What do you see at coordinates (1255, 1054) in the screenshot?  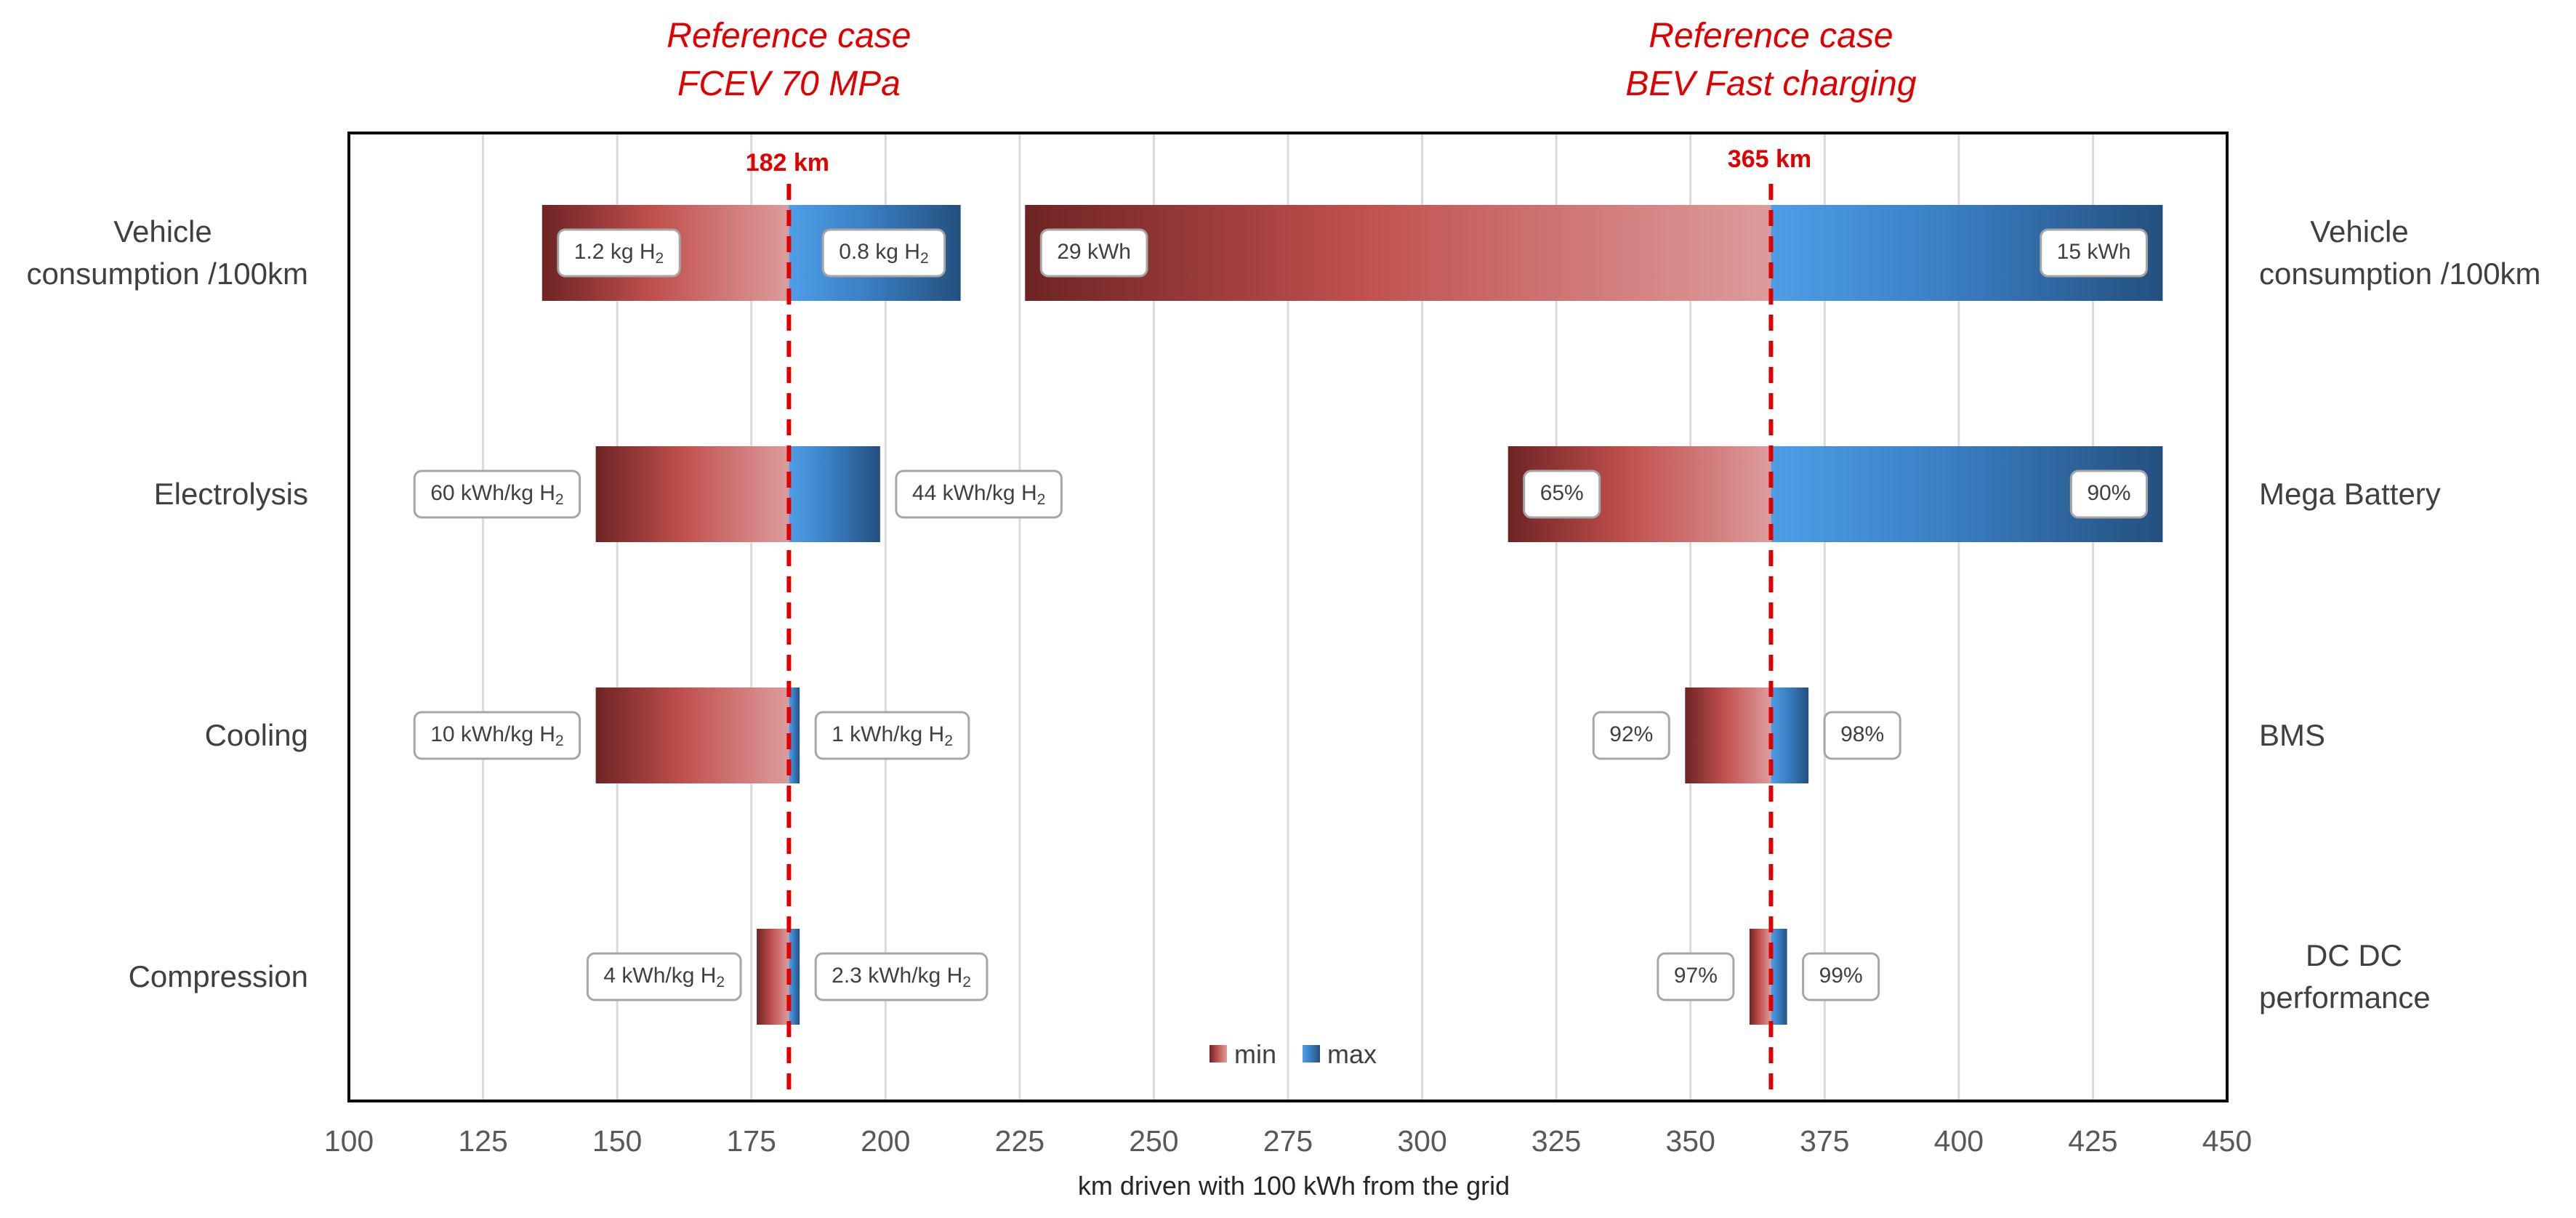 I see `legend-label-min: min` at bounding box center [1255, 1054].